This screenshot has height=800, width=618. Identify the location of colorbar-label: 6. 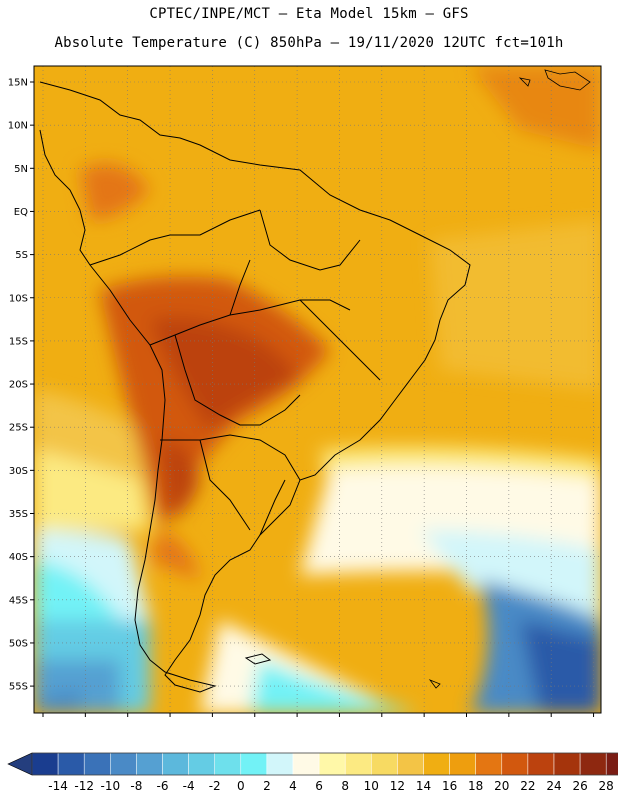
(319, 786).